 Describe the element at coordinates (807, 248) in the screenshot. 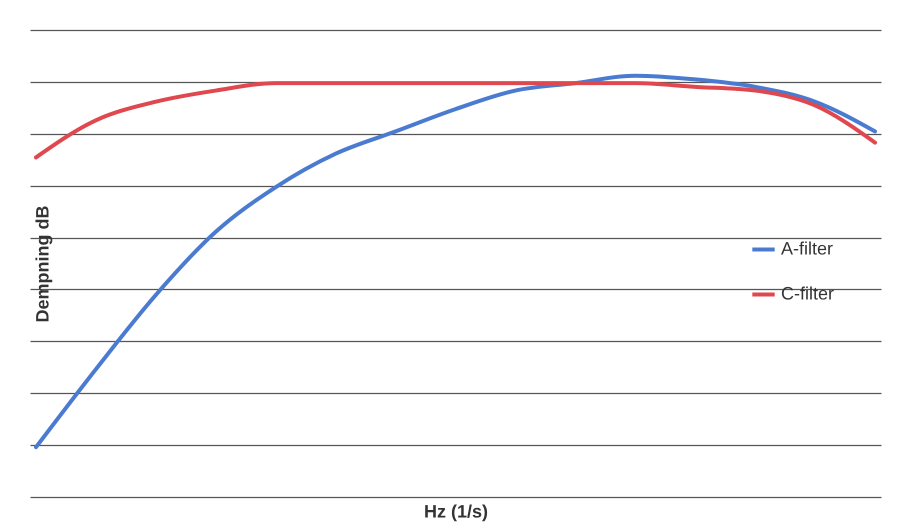

I see `legend-label: A-filter` at that location.